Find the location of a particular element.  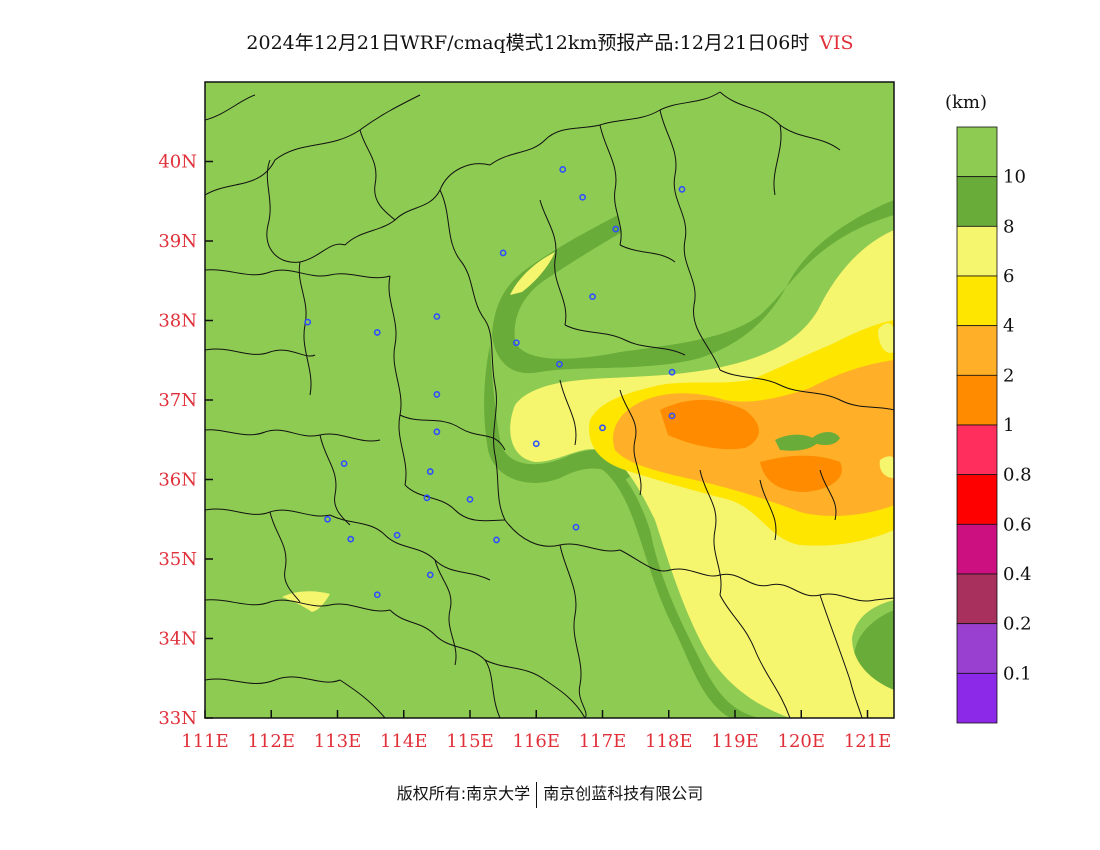

x-tick-label: 116E is located at coordinates (537, 741).